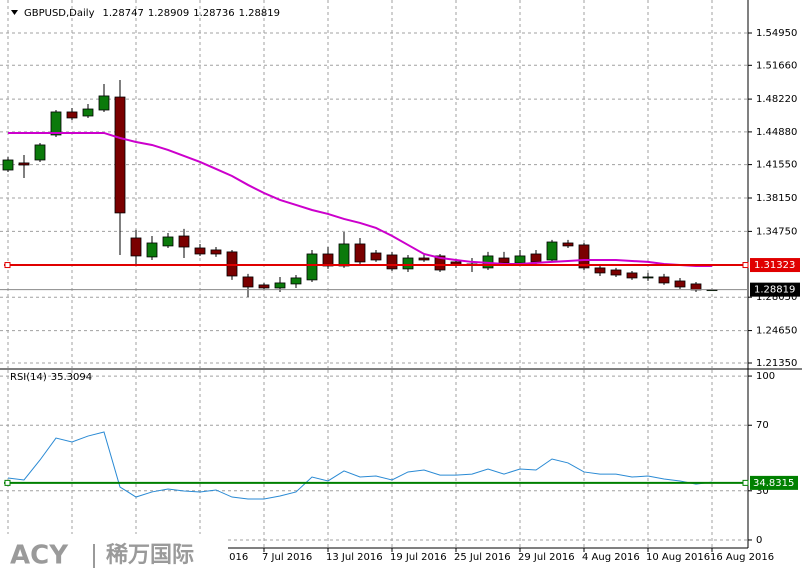 The width and height of the screenshot is (802, 578). What do you see at coordinates (776, 331) in the screenshot?
I see `y-tick-label: 1.24650` at bounding box center [776, 331].